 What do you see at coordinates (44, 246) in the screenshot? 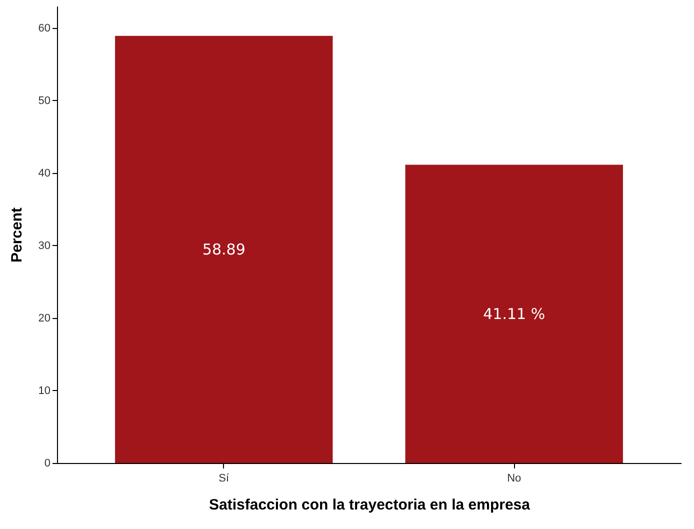
I see `y-tick-label: 30` at bounding box center [44, 246].